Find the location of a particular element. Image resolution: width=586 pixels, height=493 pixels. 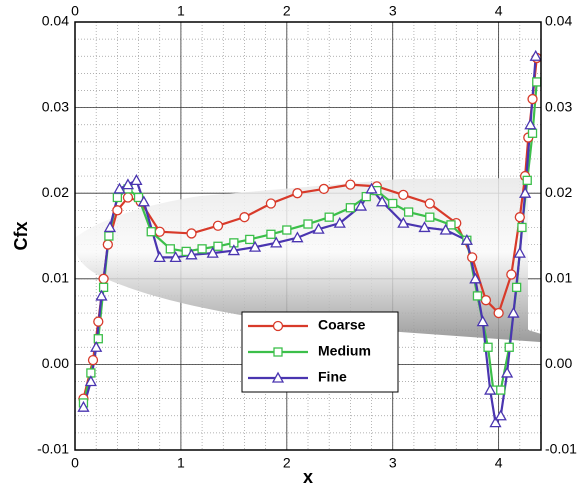

x-tick-label-top: 0 is located at coordinates (75, 11).